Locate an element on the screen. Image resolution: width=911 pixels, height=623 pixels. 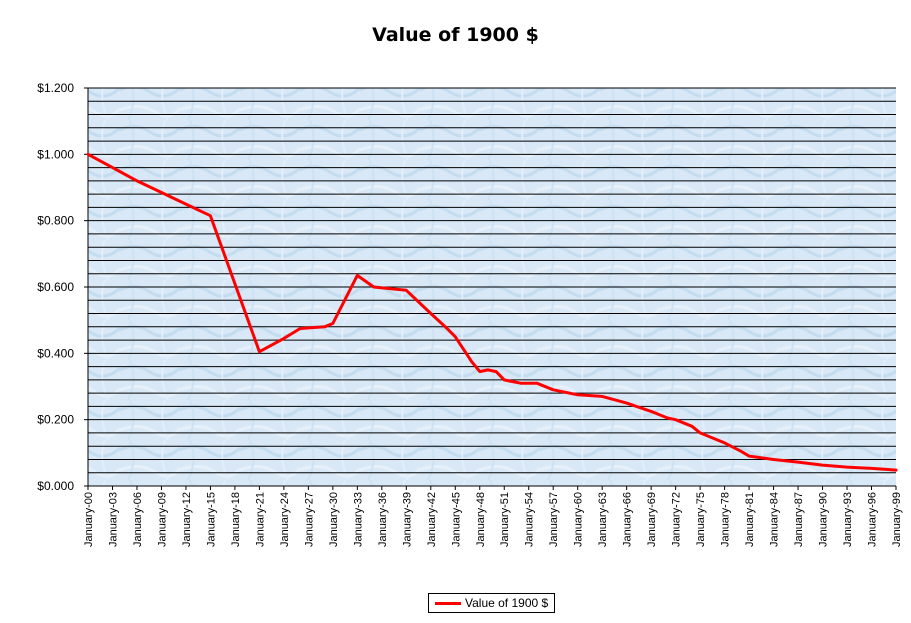
x-tick-label: January-00 is located at coordinates (89, 519).